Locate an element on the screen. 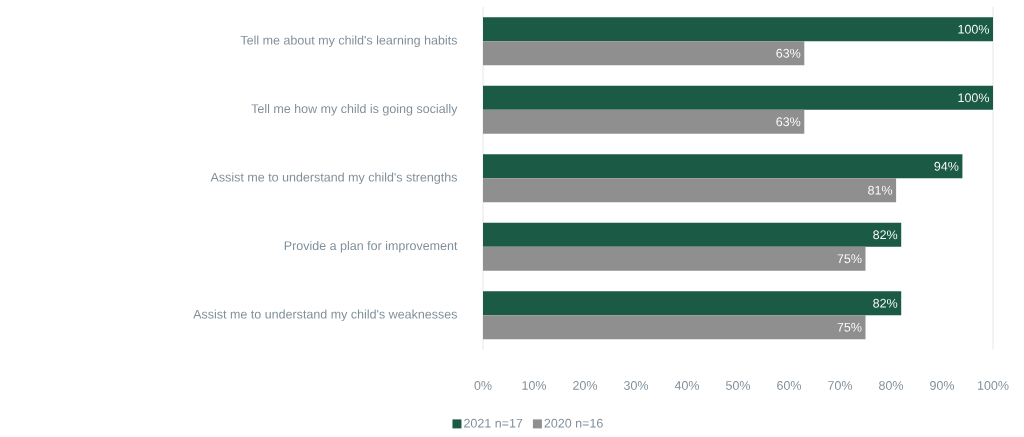  legend-label: 2020 n=16 is located at coordinates (573, 423).